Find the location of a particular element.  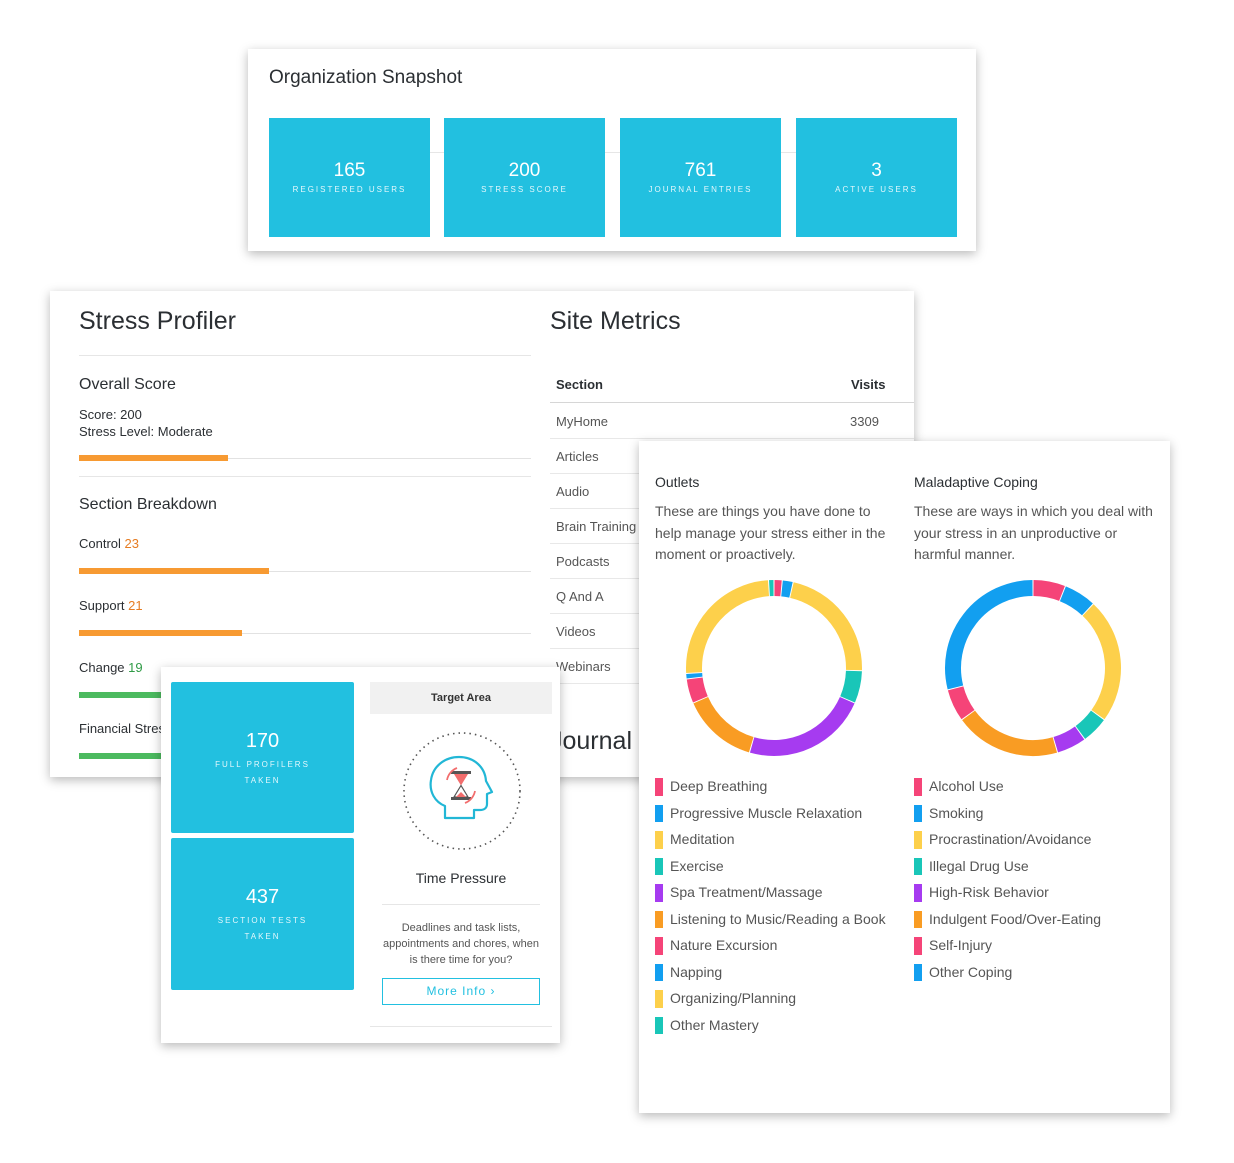

more-info-label: More Info is located at coordinates (456, 991).